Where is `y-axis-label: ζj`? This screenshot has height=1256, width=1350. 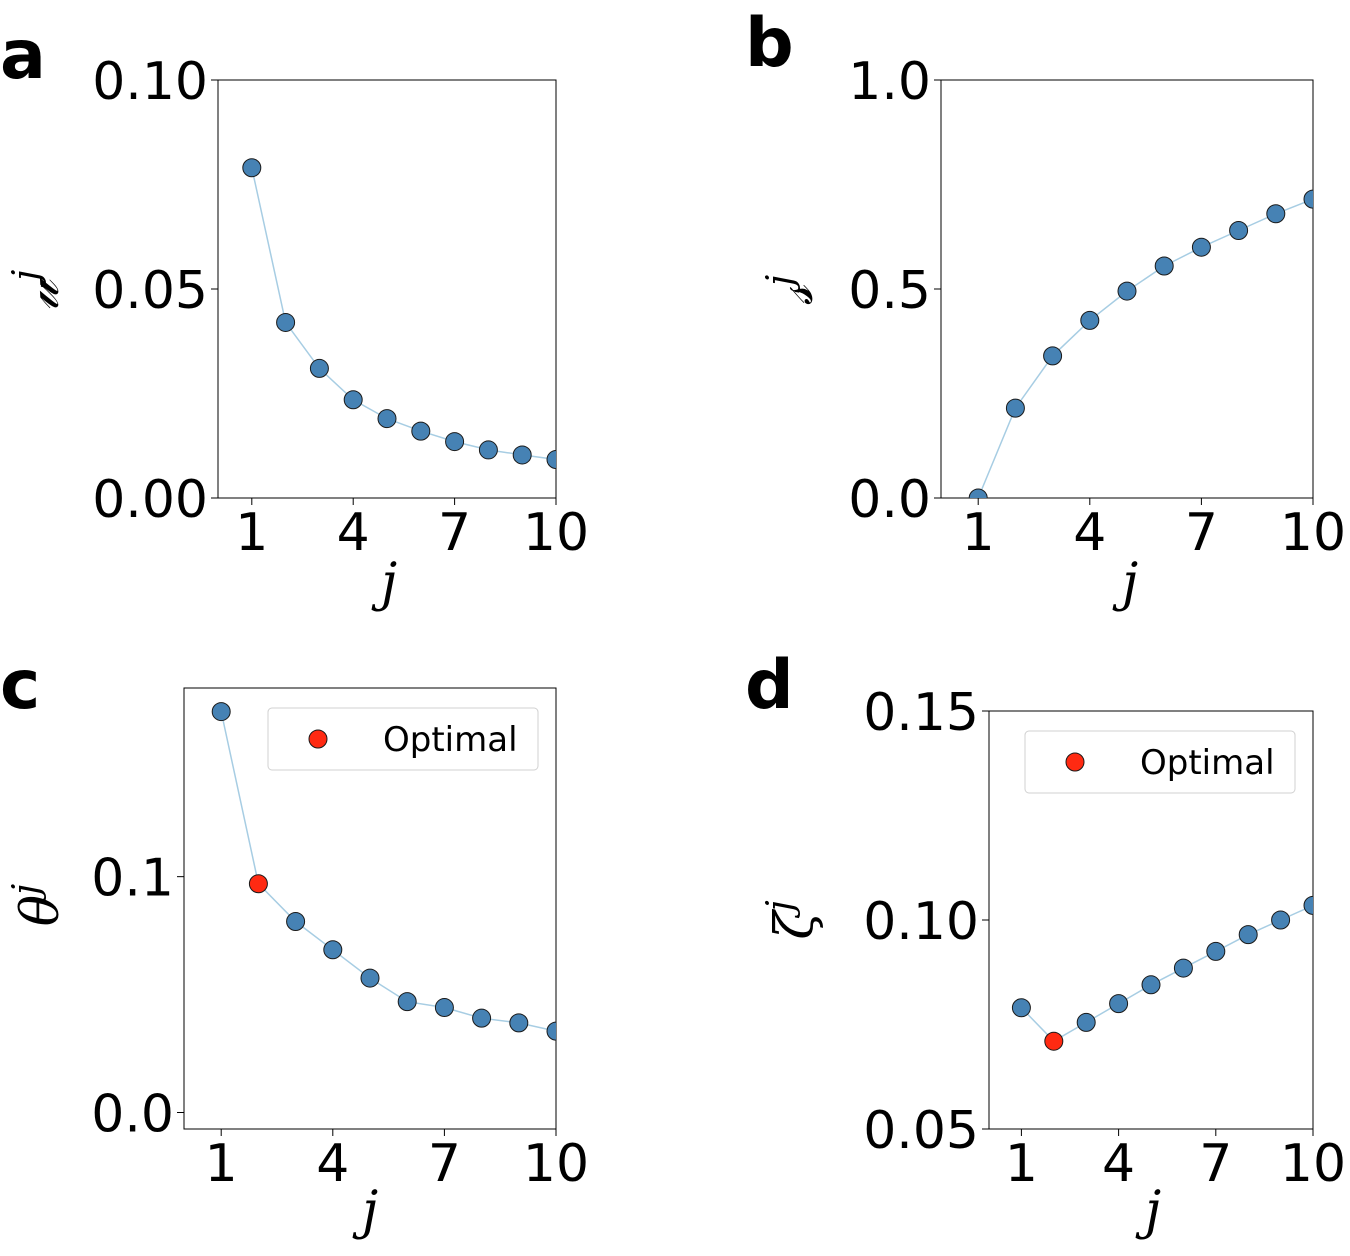
y-axis-label: ζj is located at coordinates (792, 919).